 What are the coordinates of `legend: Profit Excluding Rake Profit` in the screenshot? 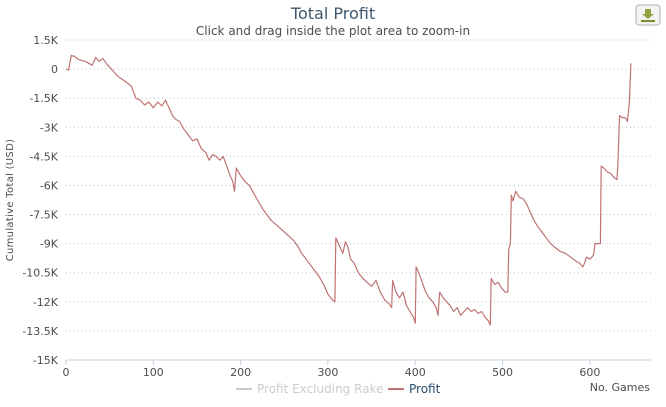 It's located at (338, 389).